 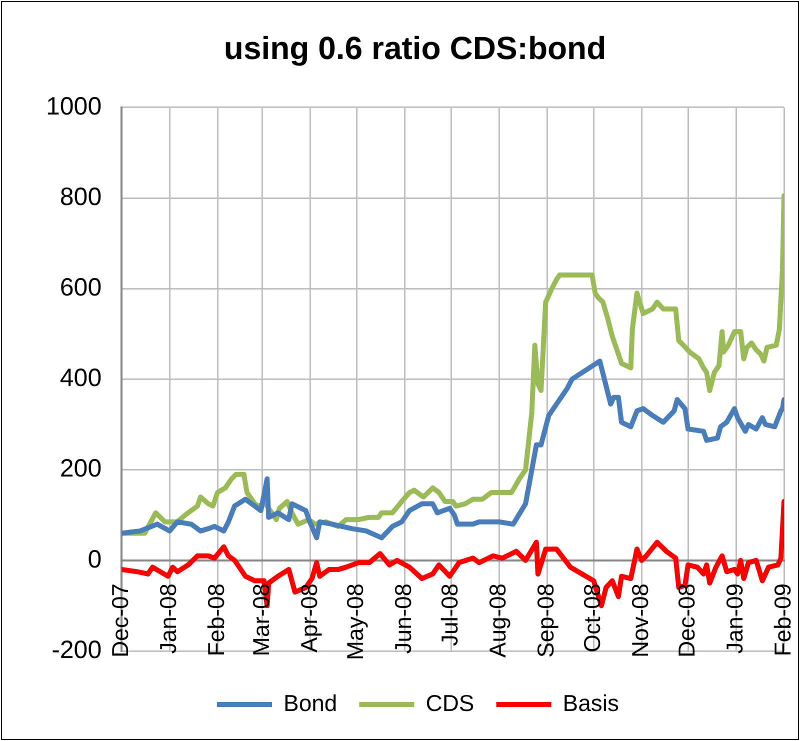 What do you see at coordinates (415, 48) in the screenshot?
I see `chart-title: using 0.6 ratio CDS:bond` at bounding box center [415, 48].